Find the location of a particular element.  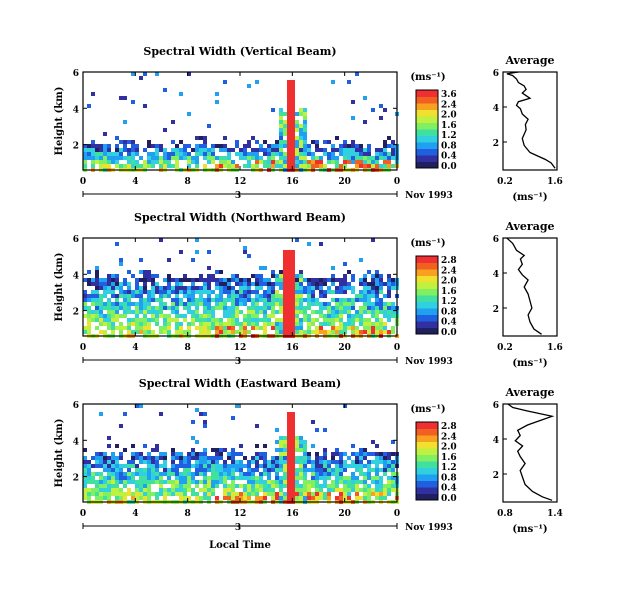

y-tick-label: 2 is located at coordinates (76, 479).